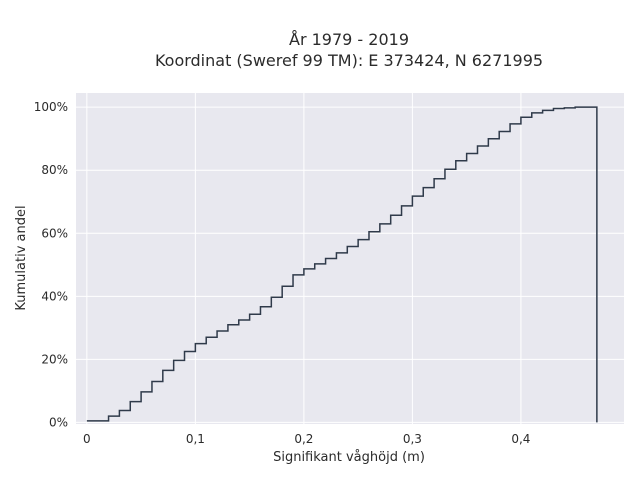 The image size is (640, 480). Describe the element at coordinates (58, 422) in the screenshot. I see `y-tick-label: 0%` at that location.